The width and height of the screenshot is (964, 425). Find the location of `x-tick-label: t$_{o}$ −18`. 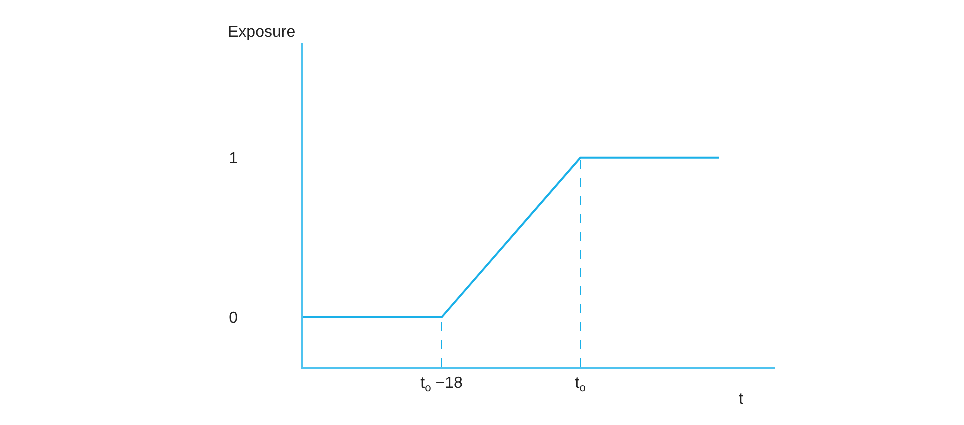

x-tick-label: t$_{o}$ −18 is located at coordinates (442, 384).